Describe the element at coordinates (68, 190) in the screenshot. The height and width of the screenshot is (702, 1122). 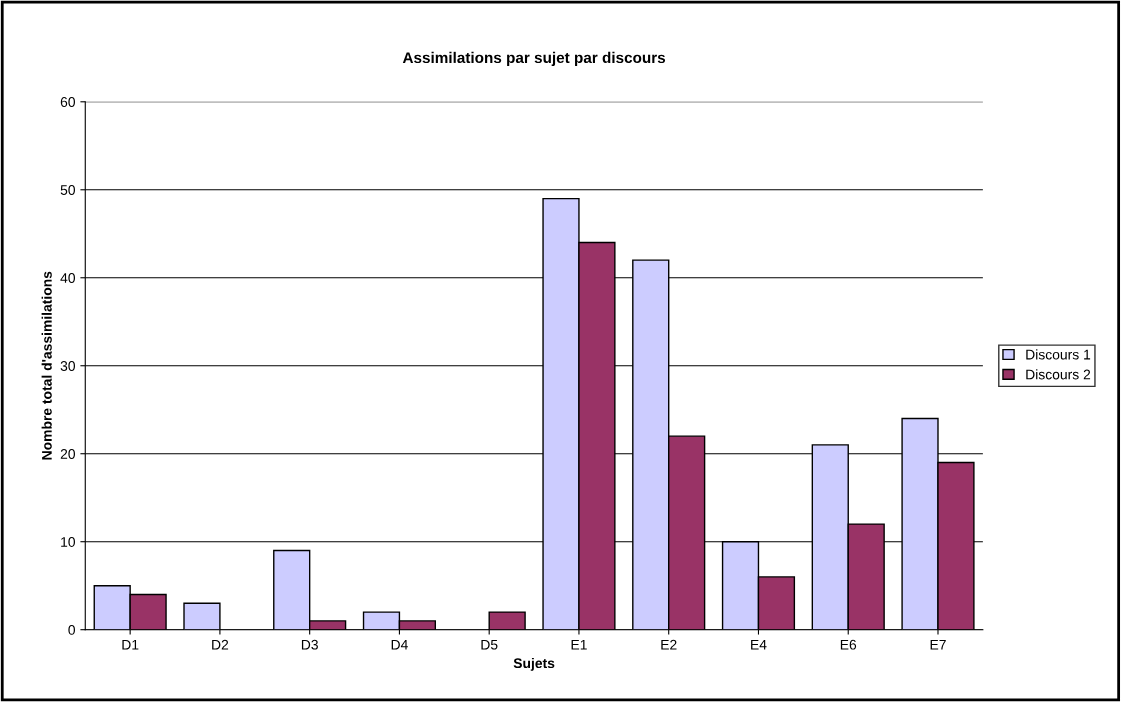
I see `y-tick-label: 50` at that location.